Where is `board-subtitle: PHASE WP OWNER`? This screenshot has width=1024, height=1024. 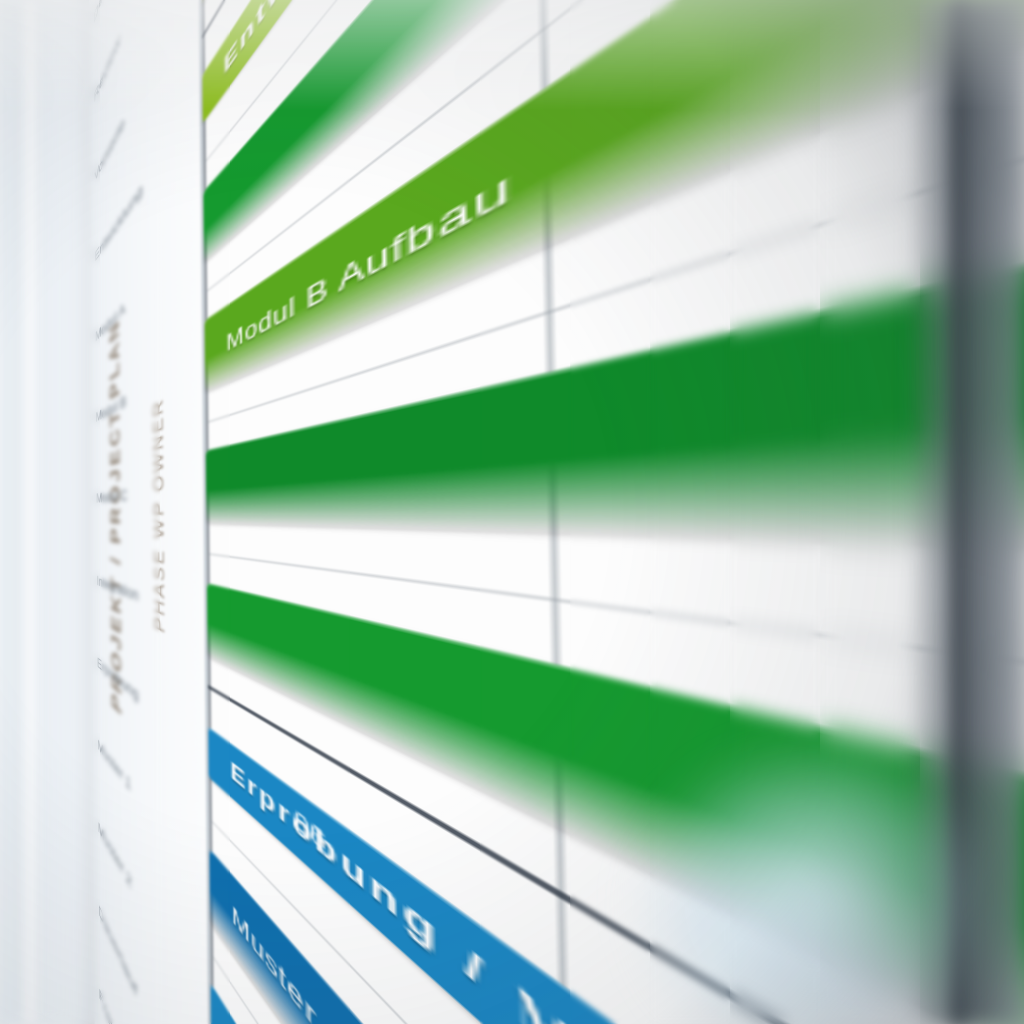 board-subtitle: PHASE WP OWNER is located at coordinates (159, 515).